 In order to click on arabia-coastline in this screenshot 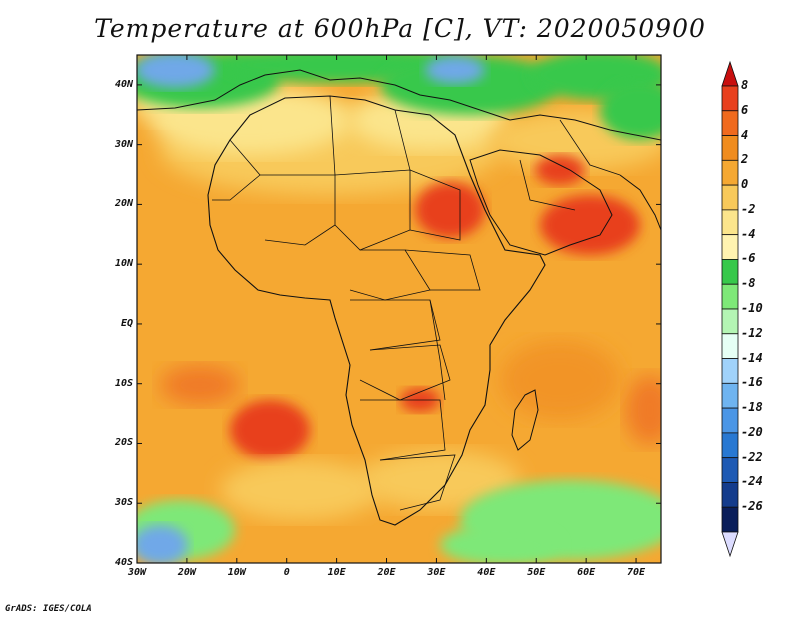, I will do `click(541, 202)`.